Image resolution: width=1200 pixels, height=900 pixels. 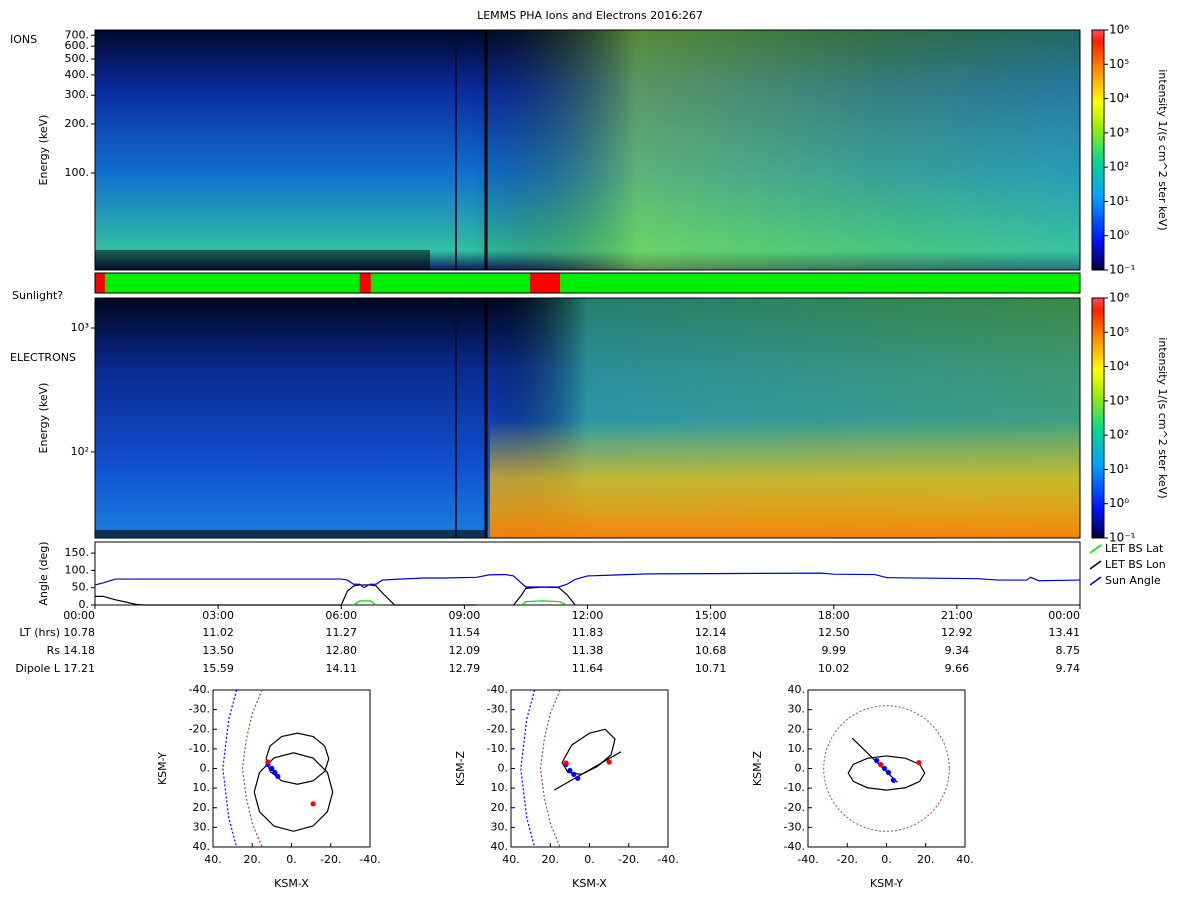 I want to click on ephemeris-value: 12.09, so click(x=465, y=650).